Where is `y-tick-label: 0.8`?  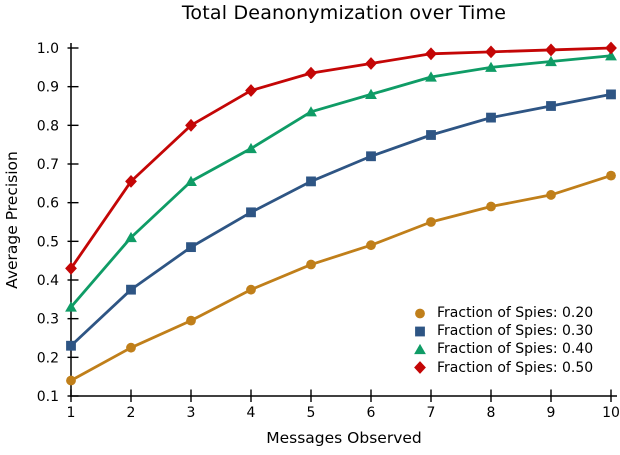
y-tick-label: 0.8 is located at coordinates (48, 126).